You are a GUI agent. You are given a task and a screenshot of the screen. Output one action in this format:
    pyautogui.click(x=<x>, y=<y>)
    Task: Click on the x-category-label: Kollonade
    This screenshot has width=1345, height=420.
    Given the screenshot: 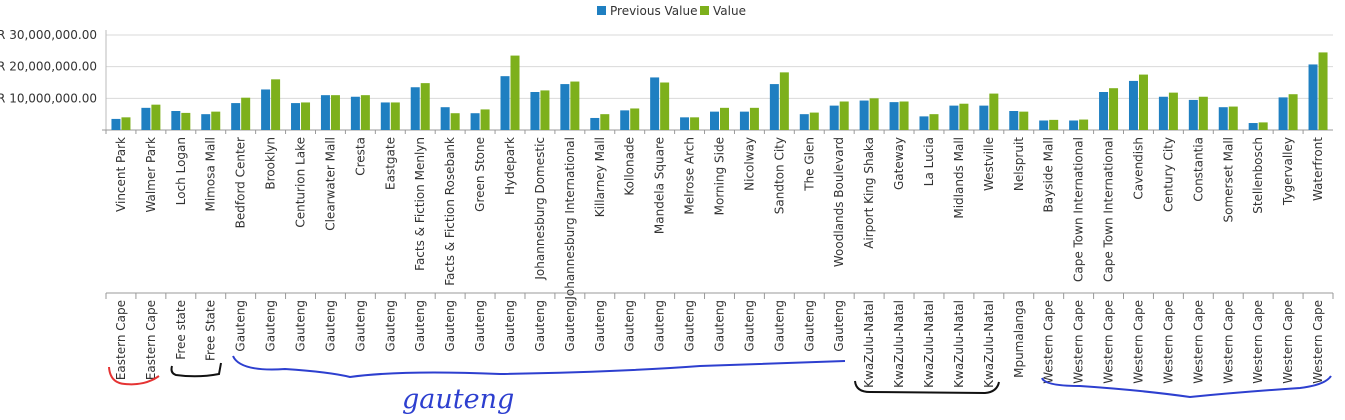 What is the action you would take?
    pyautogui.click(x=630, y=166)
    